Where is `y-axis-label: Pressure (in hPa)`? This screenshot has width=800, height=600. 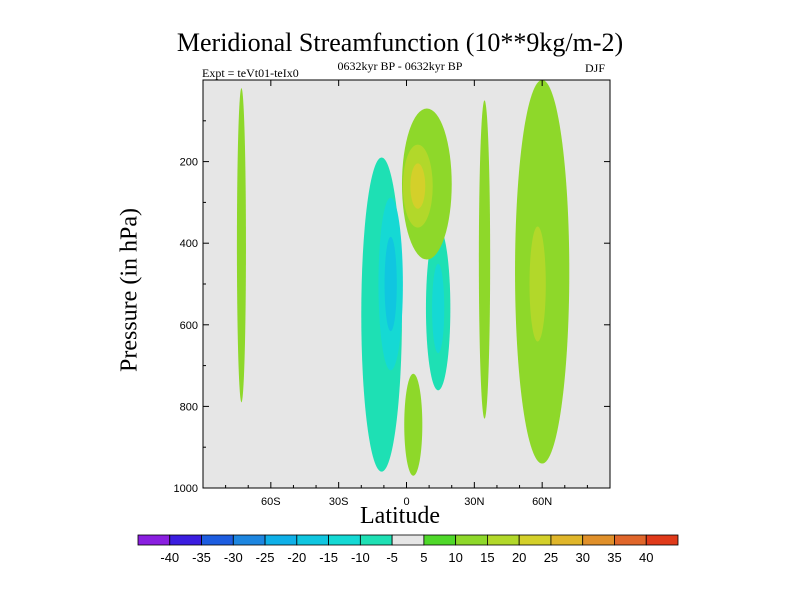
y-axis-label: Pressure (in hPa) is located at coordinates (129, 290).